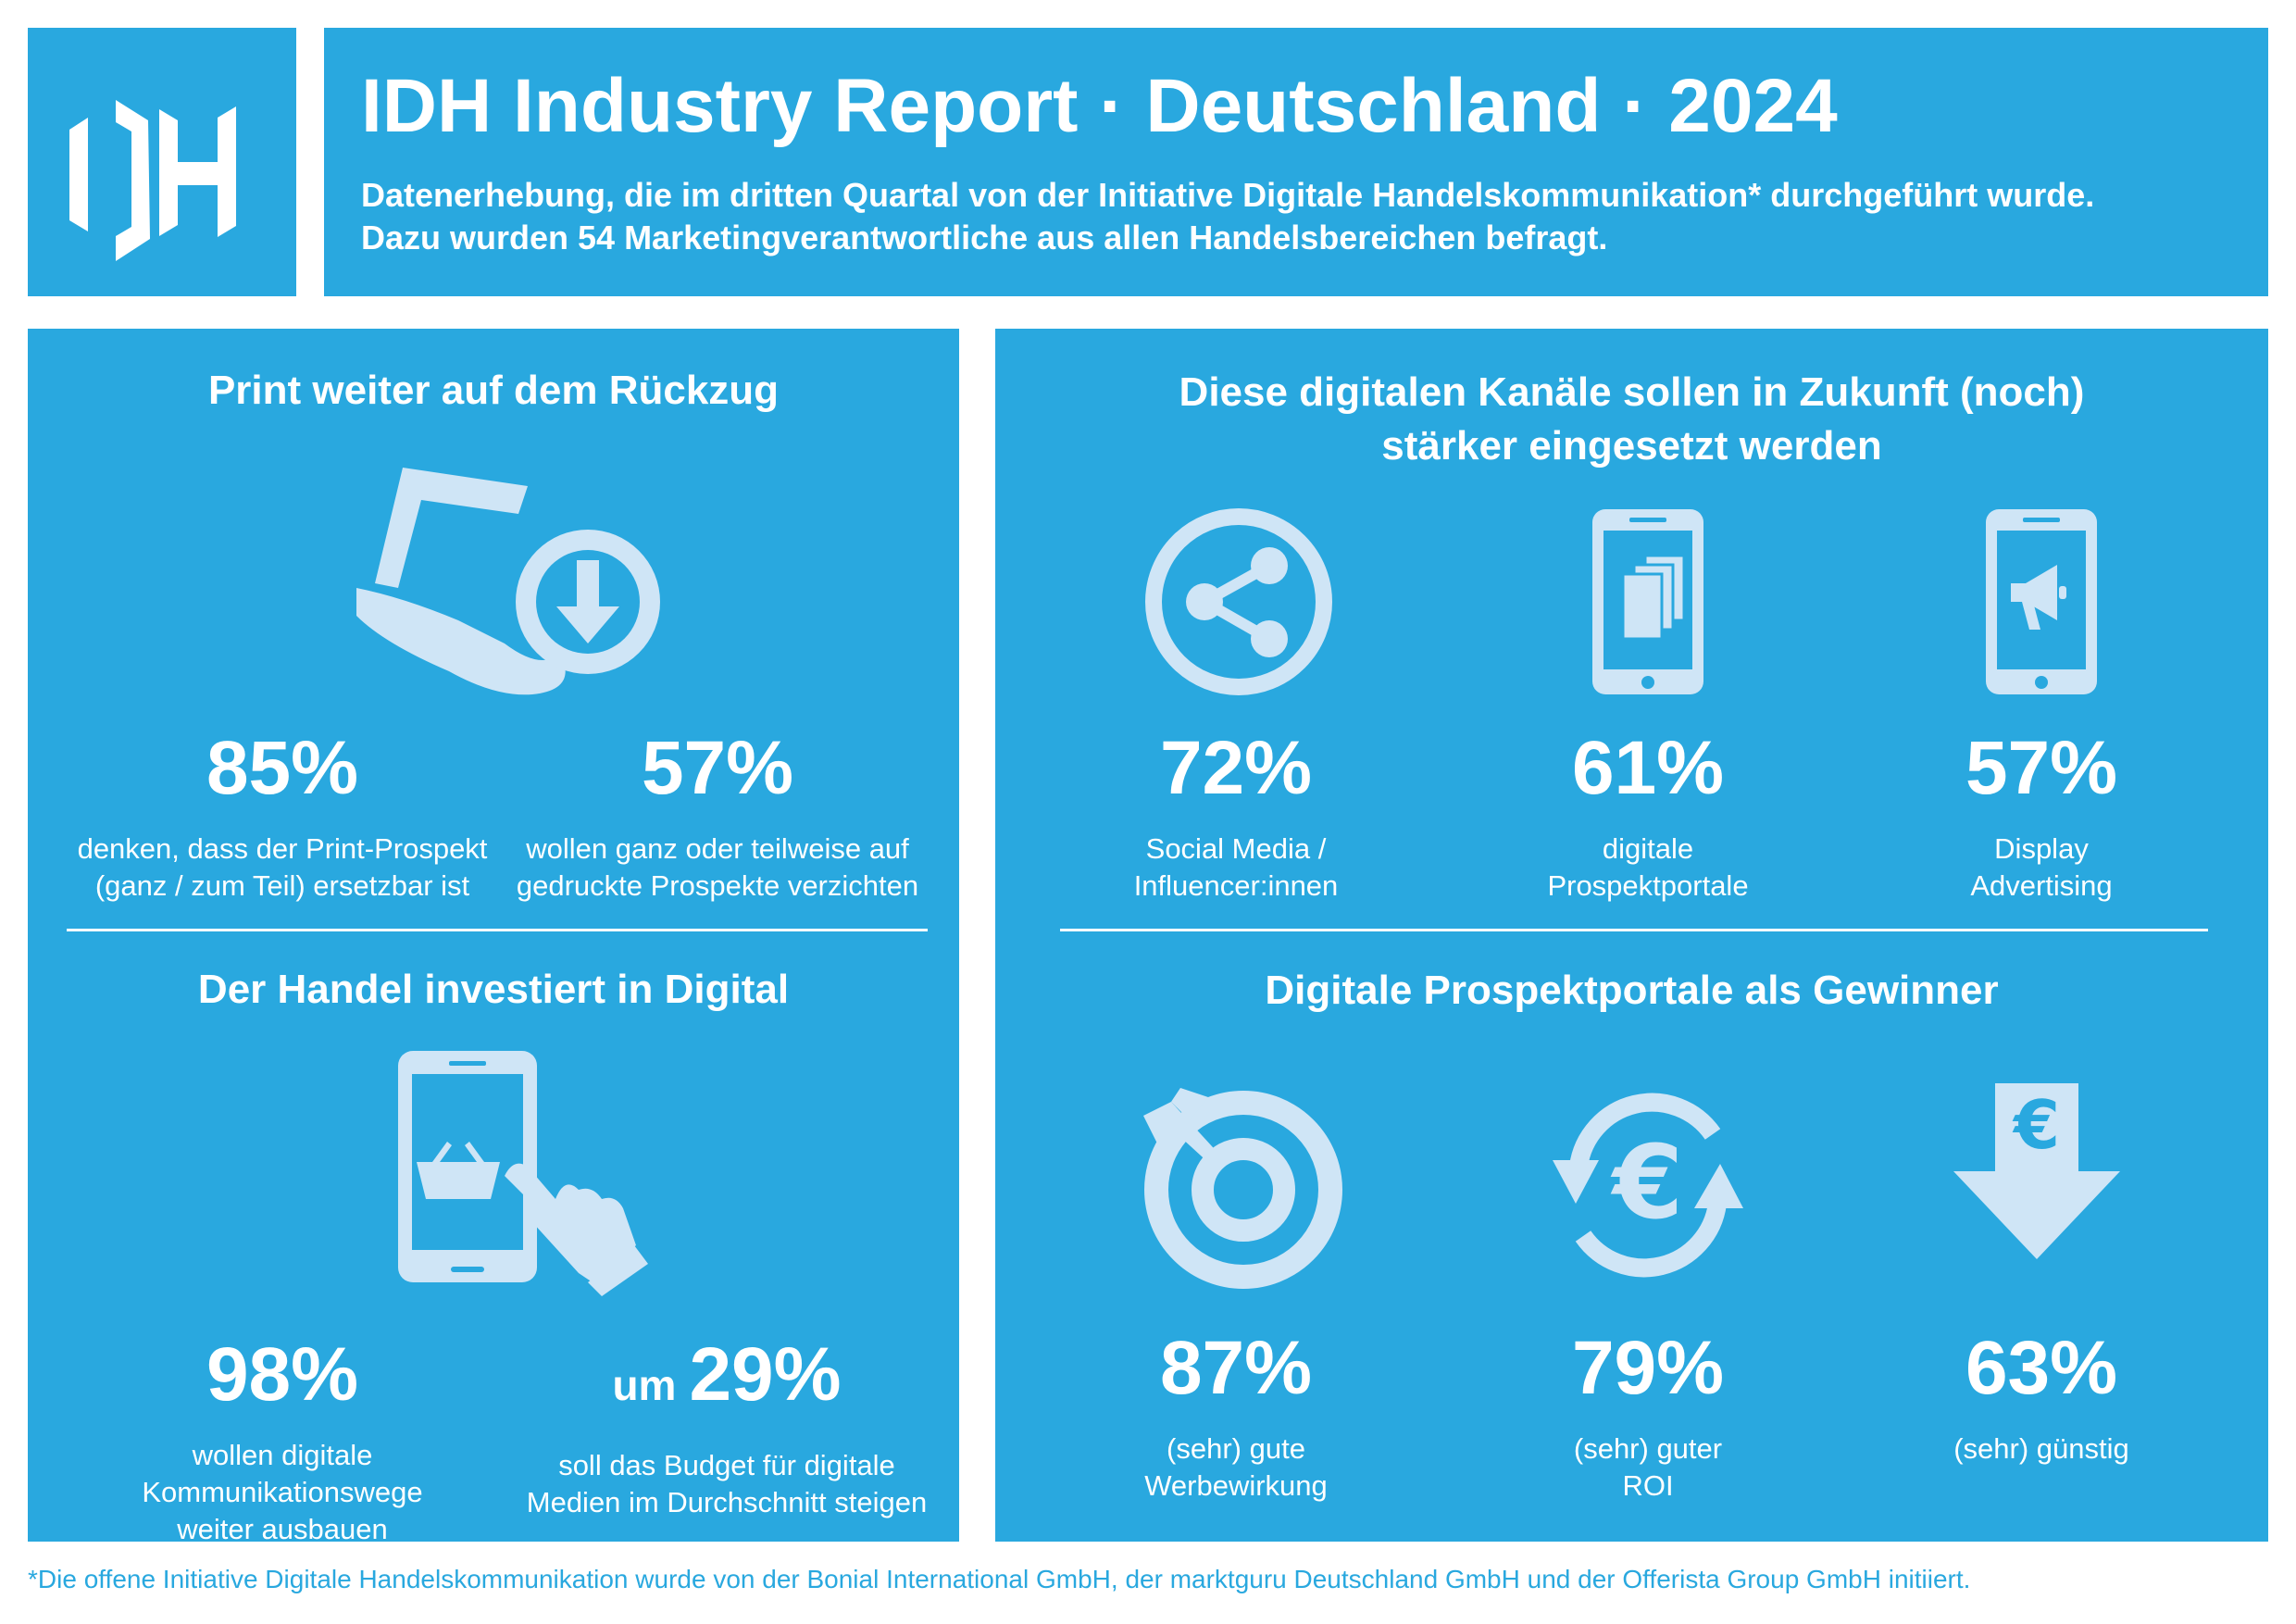 This screenshot has width=2296, height=1624. Describe the element at coordinates (1648, 848) in the screenshot. I see `stat-label-line: digitale` at that location.